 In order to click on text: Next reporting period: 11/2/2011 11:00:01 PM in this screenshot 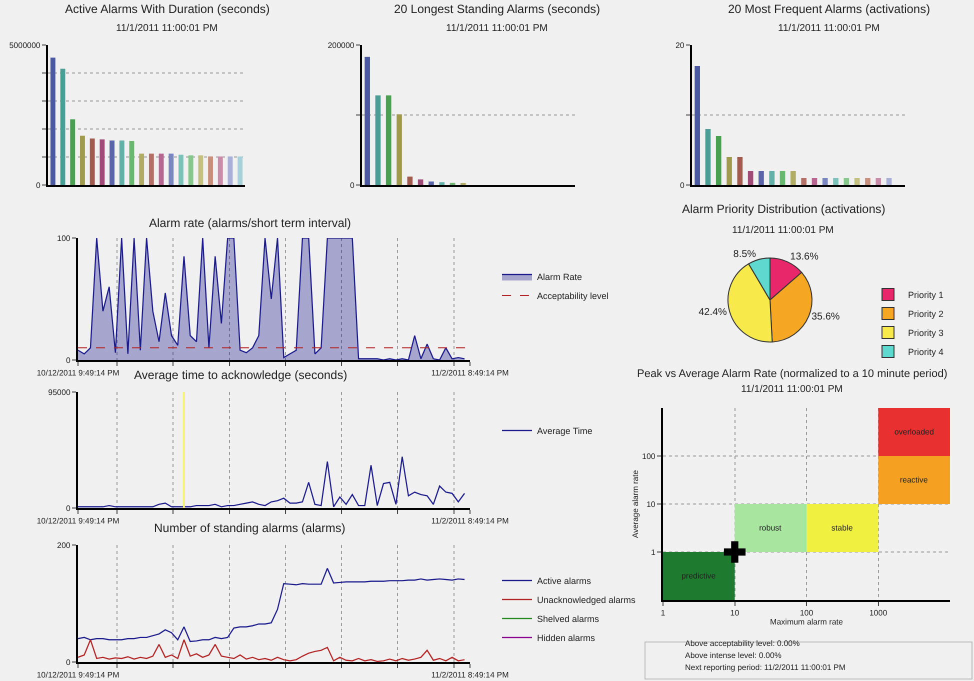, I will do `click(765, 667)`.